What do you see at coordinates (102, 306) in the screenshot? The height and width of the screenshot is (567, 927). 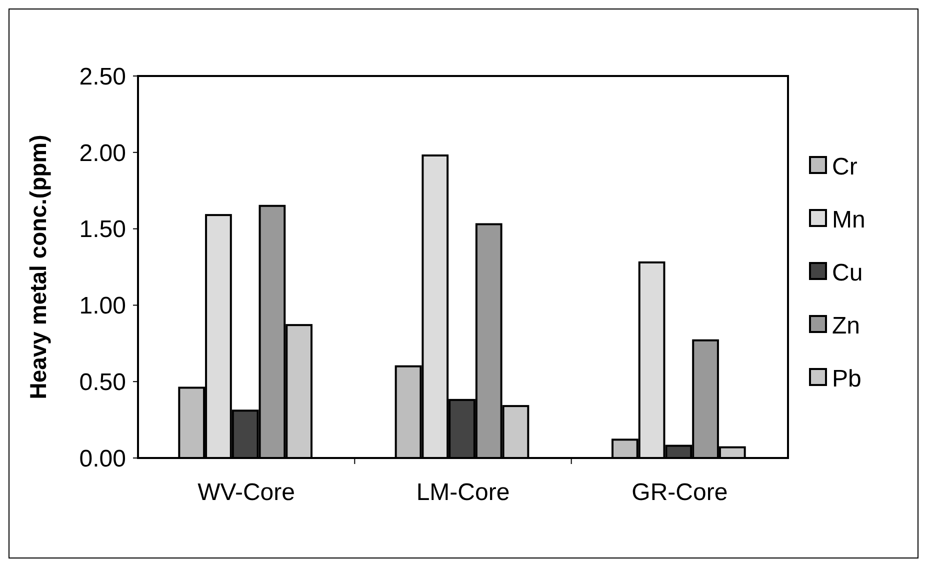 I see `y-tick-label: 1.00` at bounding box center [102, 306].